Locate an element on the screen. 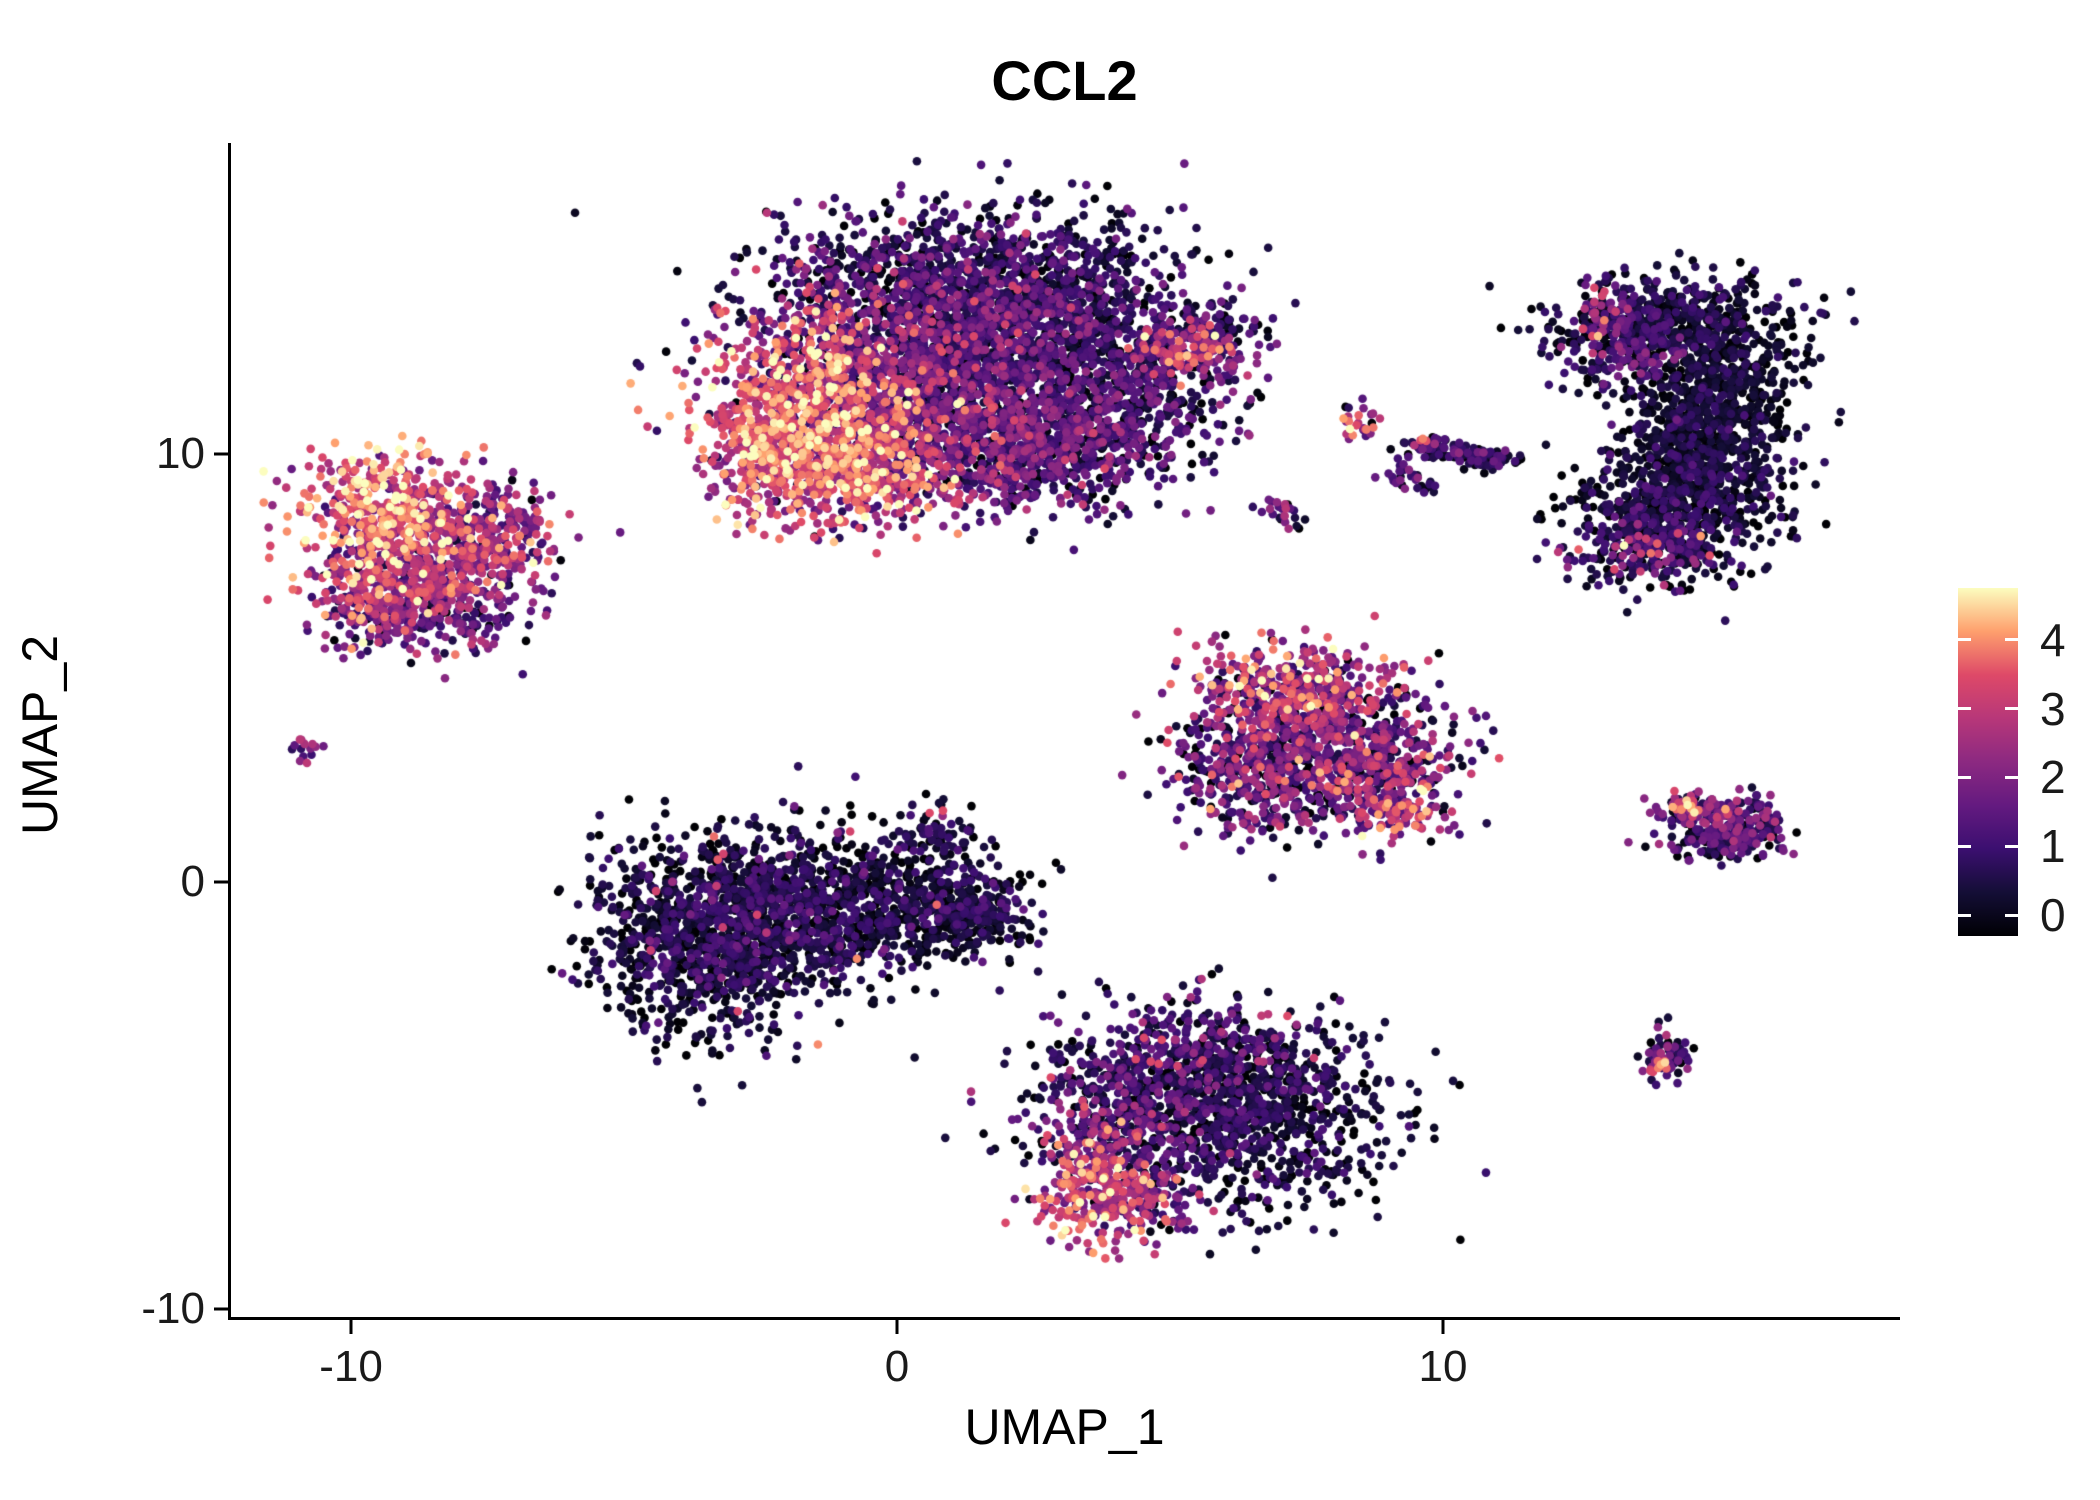  colorbar-gradient is located at coordinates (1988, 762).